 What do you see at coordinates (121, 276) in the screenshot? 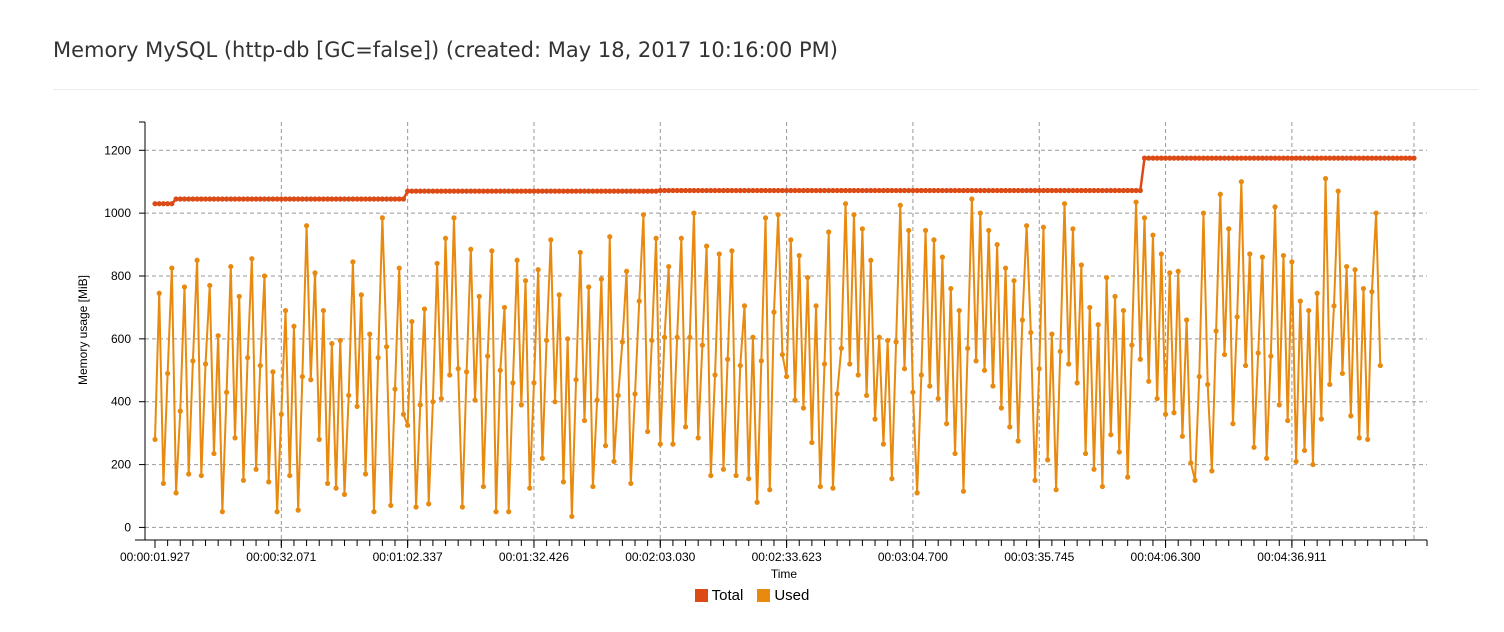
I see `y-tick-label: 800` at bounding box center [121, 276].